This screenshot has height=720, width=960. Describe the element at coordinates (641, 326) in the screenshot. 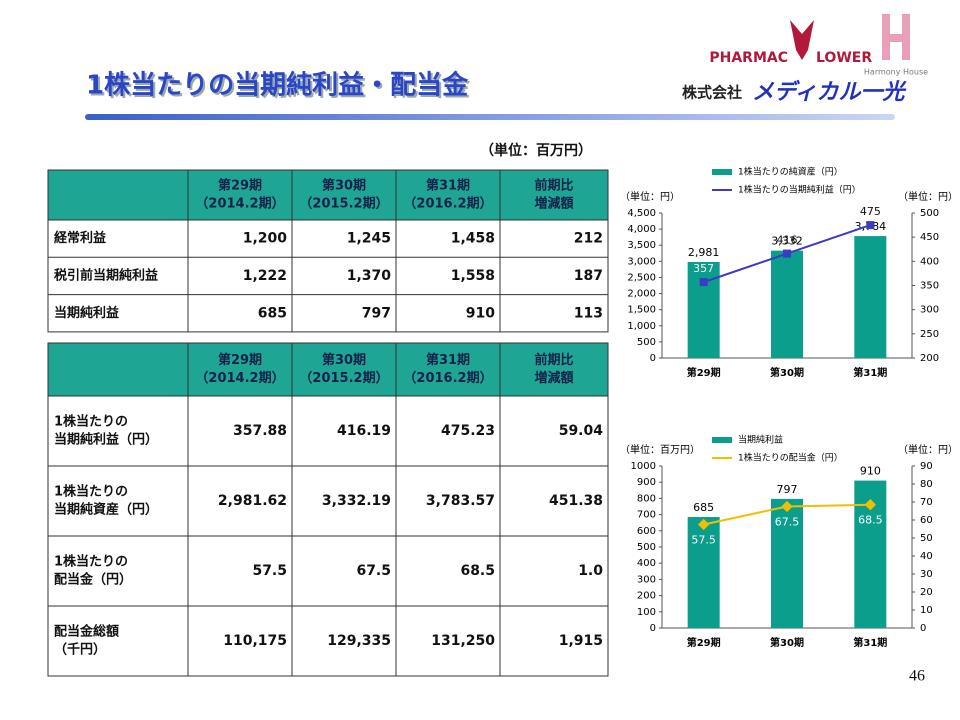

I see `y-tick-label: 1,000` at that location.